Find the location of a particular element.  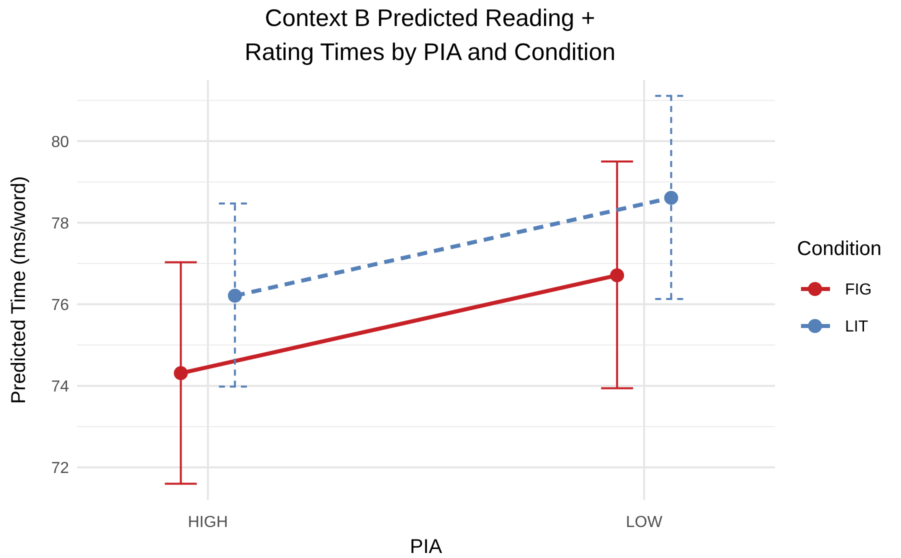

x-tick-label: HIGH is located at coordinates (208, 522).